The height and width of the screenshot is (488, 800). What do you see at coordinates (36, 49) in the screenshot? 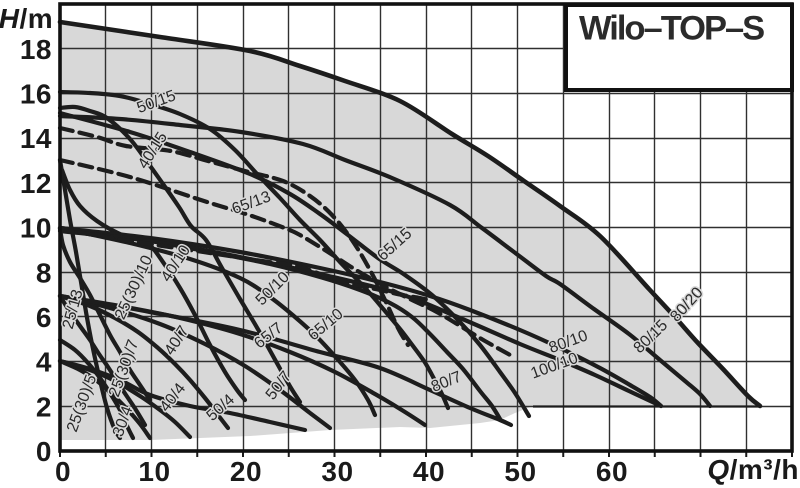
I see `svg-text: 18` at bounding box center [36, 49].